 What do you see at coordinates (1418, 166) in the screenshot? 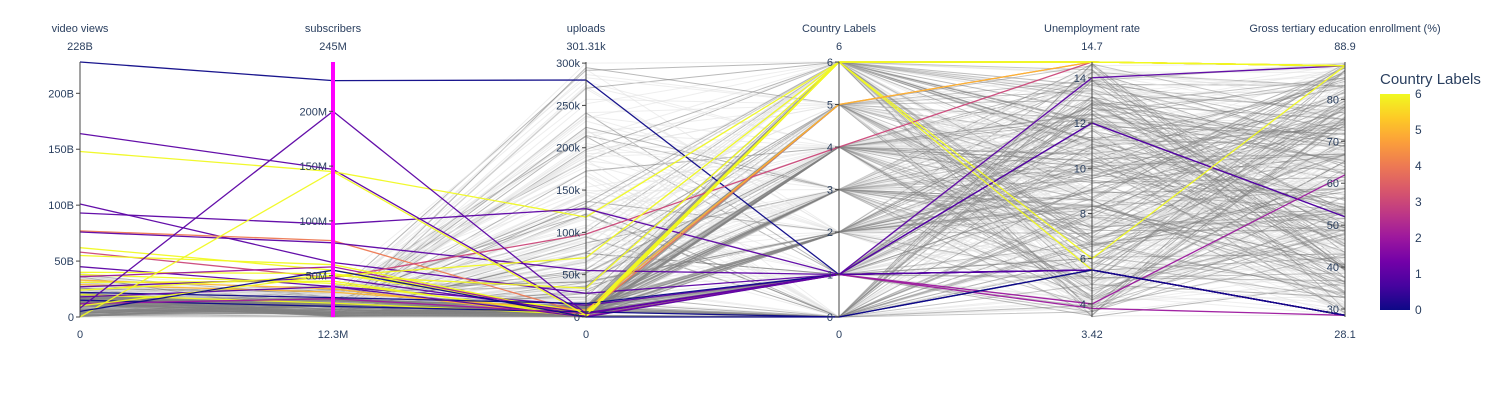
I see `colorbar-tick-label: 4` at bounding box center [1418, 166].